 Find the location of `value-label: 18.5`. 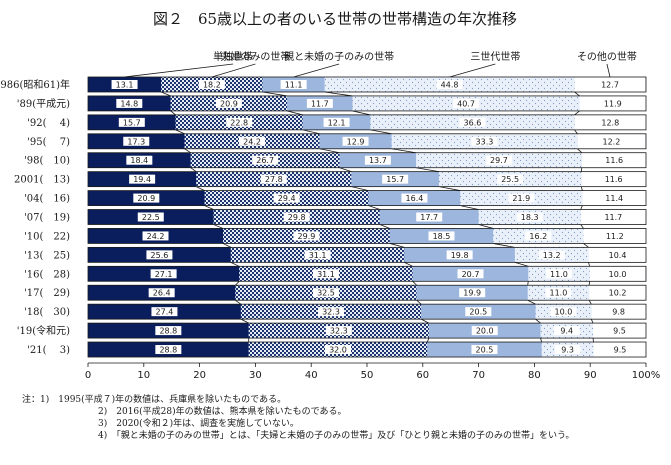

value-label: 18.5 is located at coordinates (442, 236).